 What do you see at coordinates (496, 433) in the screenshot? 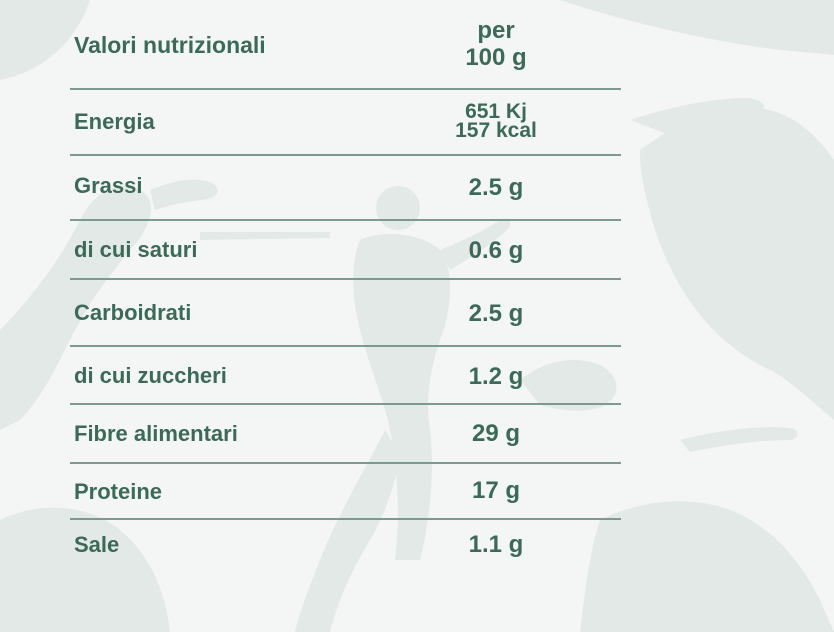
I see `row-value: 29 g` at bounding box center [496, 433].